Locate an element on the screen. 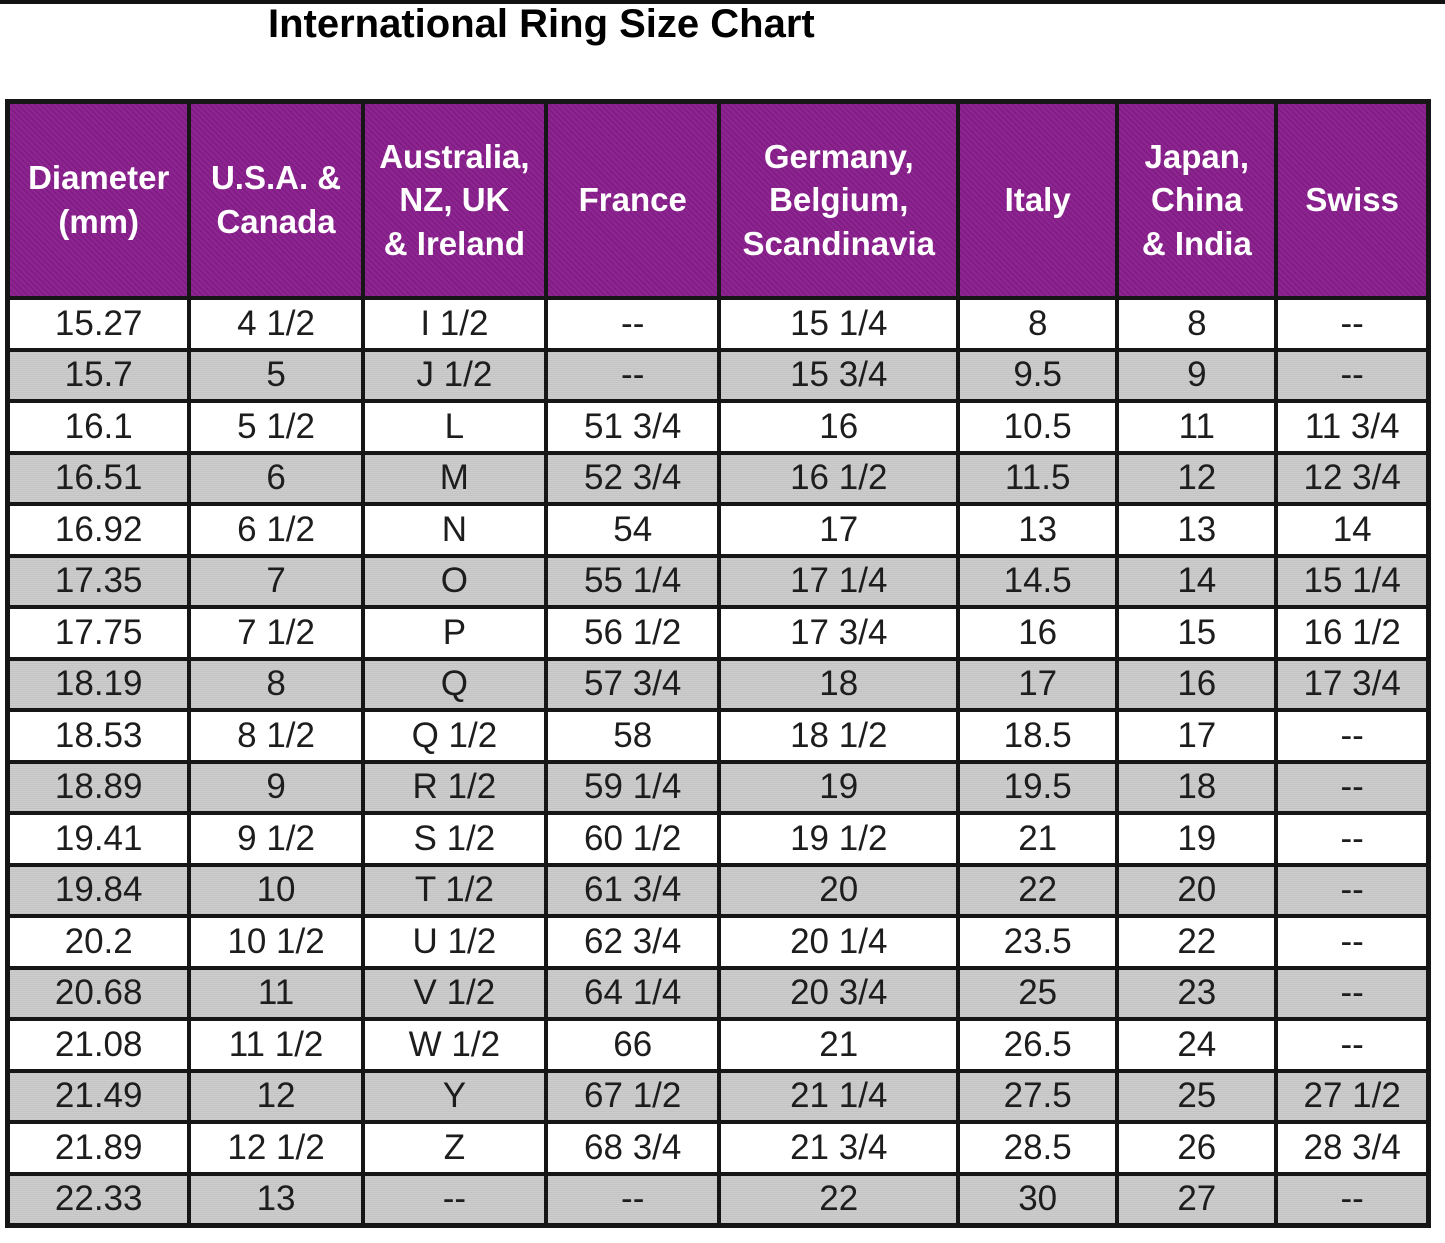 Image resolution: width=1445 pixels, height=1243 pixels. table-cell-usa-canada: 8 is located at coordinates (276, 684).